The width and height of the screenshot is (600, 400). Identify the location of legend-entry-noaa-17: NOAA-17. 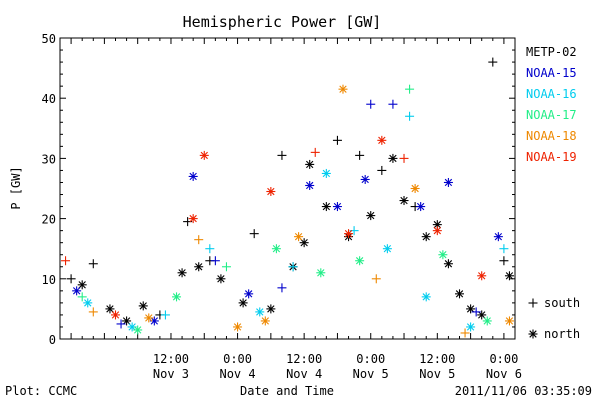
(551, 115).